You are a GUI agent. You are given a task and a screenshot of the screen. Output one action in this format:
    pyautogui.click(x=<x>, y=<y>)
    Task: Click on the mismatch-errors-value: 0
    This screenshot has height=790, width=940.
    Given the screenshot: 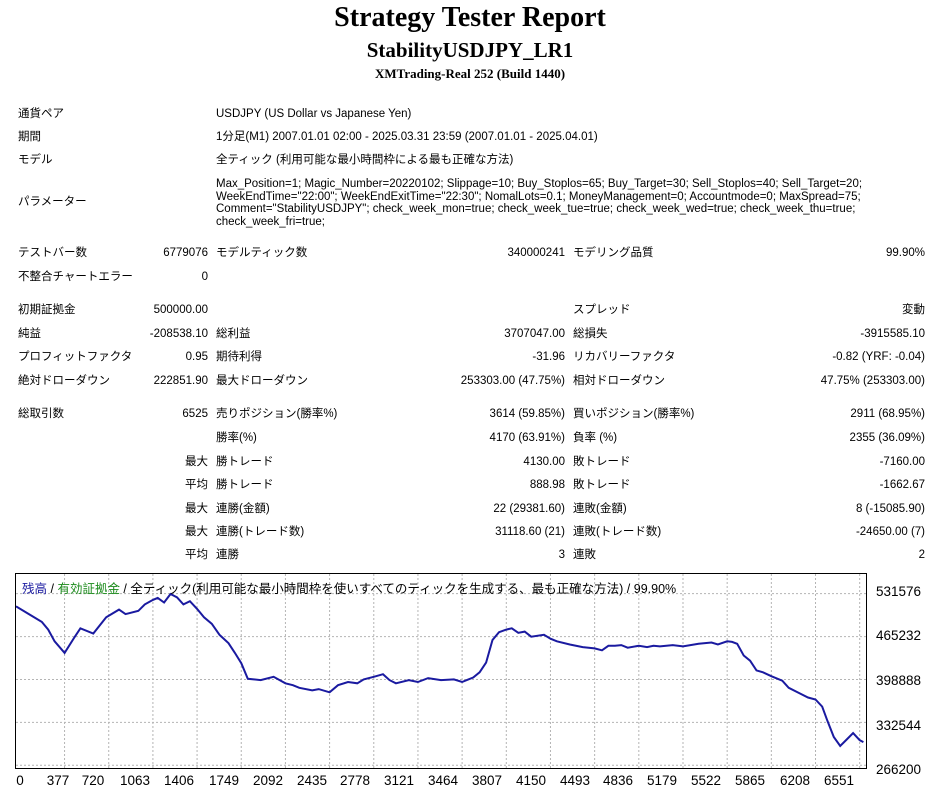 What is the action you would take?
    pyautogui.click(x=204, y=277)
    